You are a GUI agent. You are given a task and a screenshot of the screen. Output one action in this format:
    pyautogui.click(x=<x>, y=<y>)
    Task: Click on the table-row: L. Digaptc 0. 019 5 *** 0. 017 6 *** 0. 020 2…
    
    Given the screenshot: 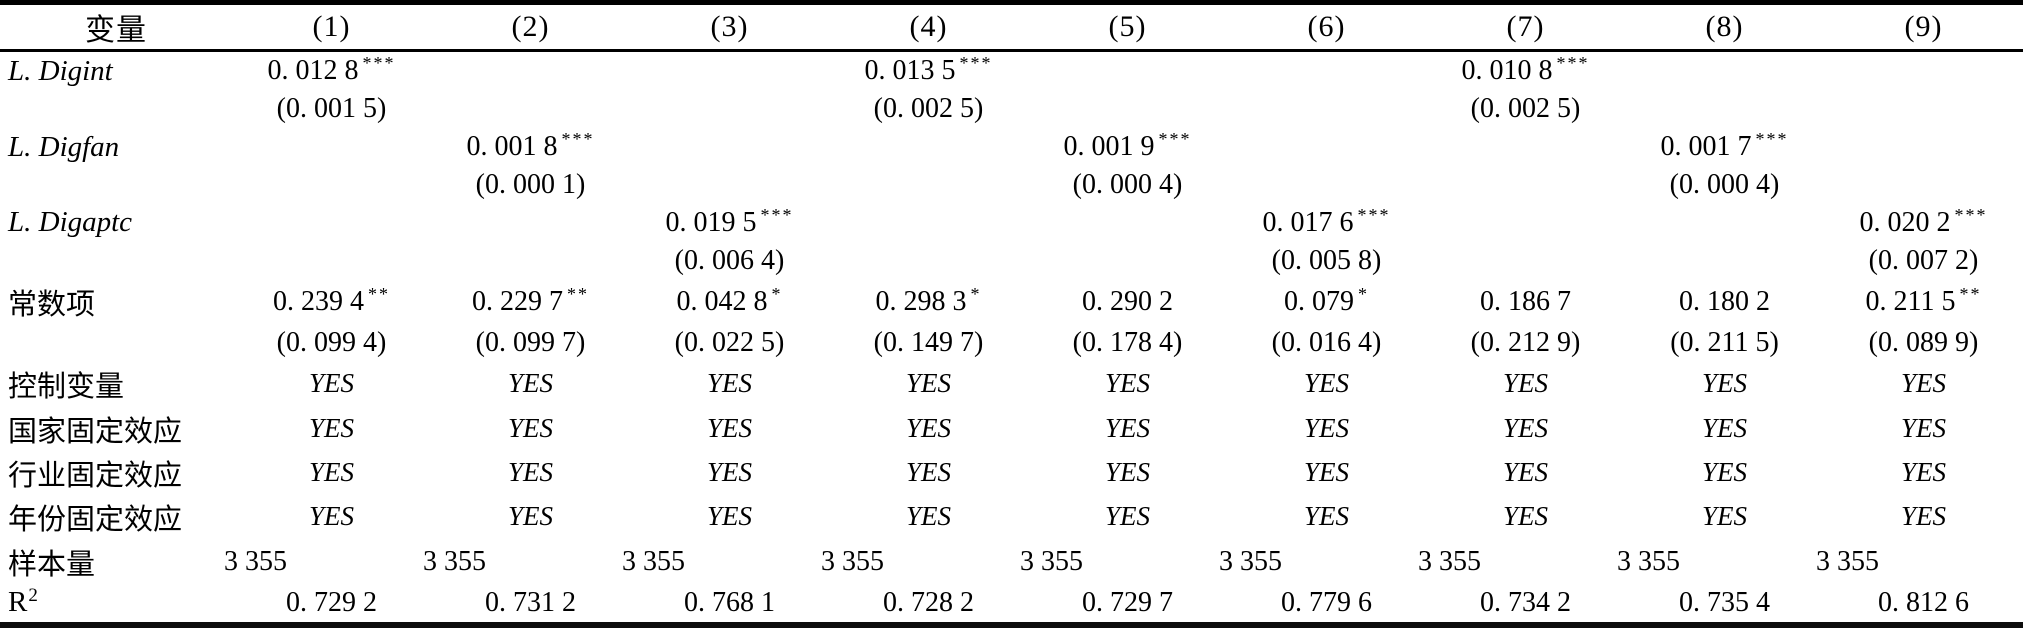 What is the action you would take?
    pyautogui.click(x=1011, y=223)
    